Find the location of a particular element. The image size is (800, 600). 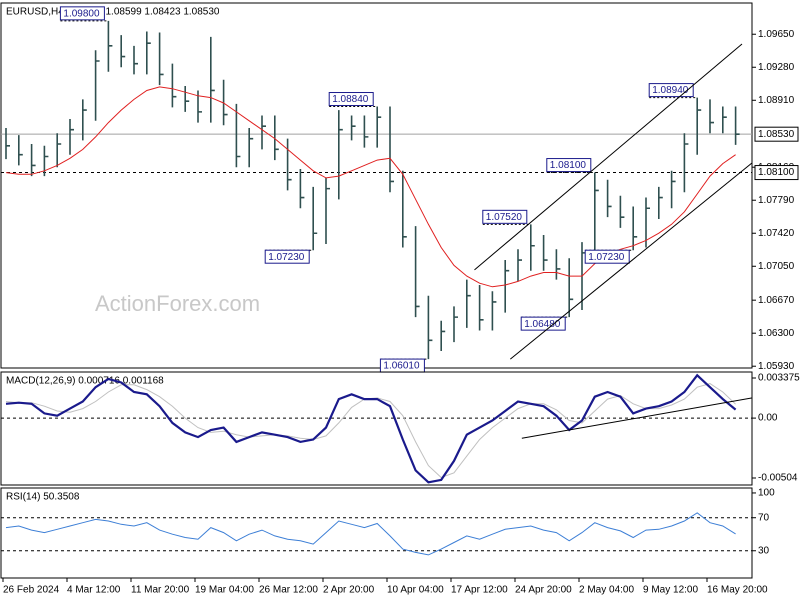

annotation-label: 1.09800 is located at coordinates (81, 13).